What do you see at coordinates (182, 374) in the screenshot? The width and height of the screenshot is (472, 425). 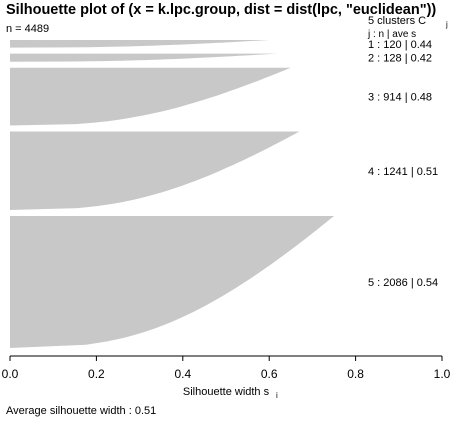 I see `x-tick-label-2: 0.4` at bounding box center [182, 374].